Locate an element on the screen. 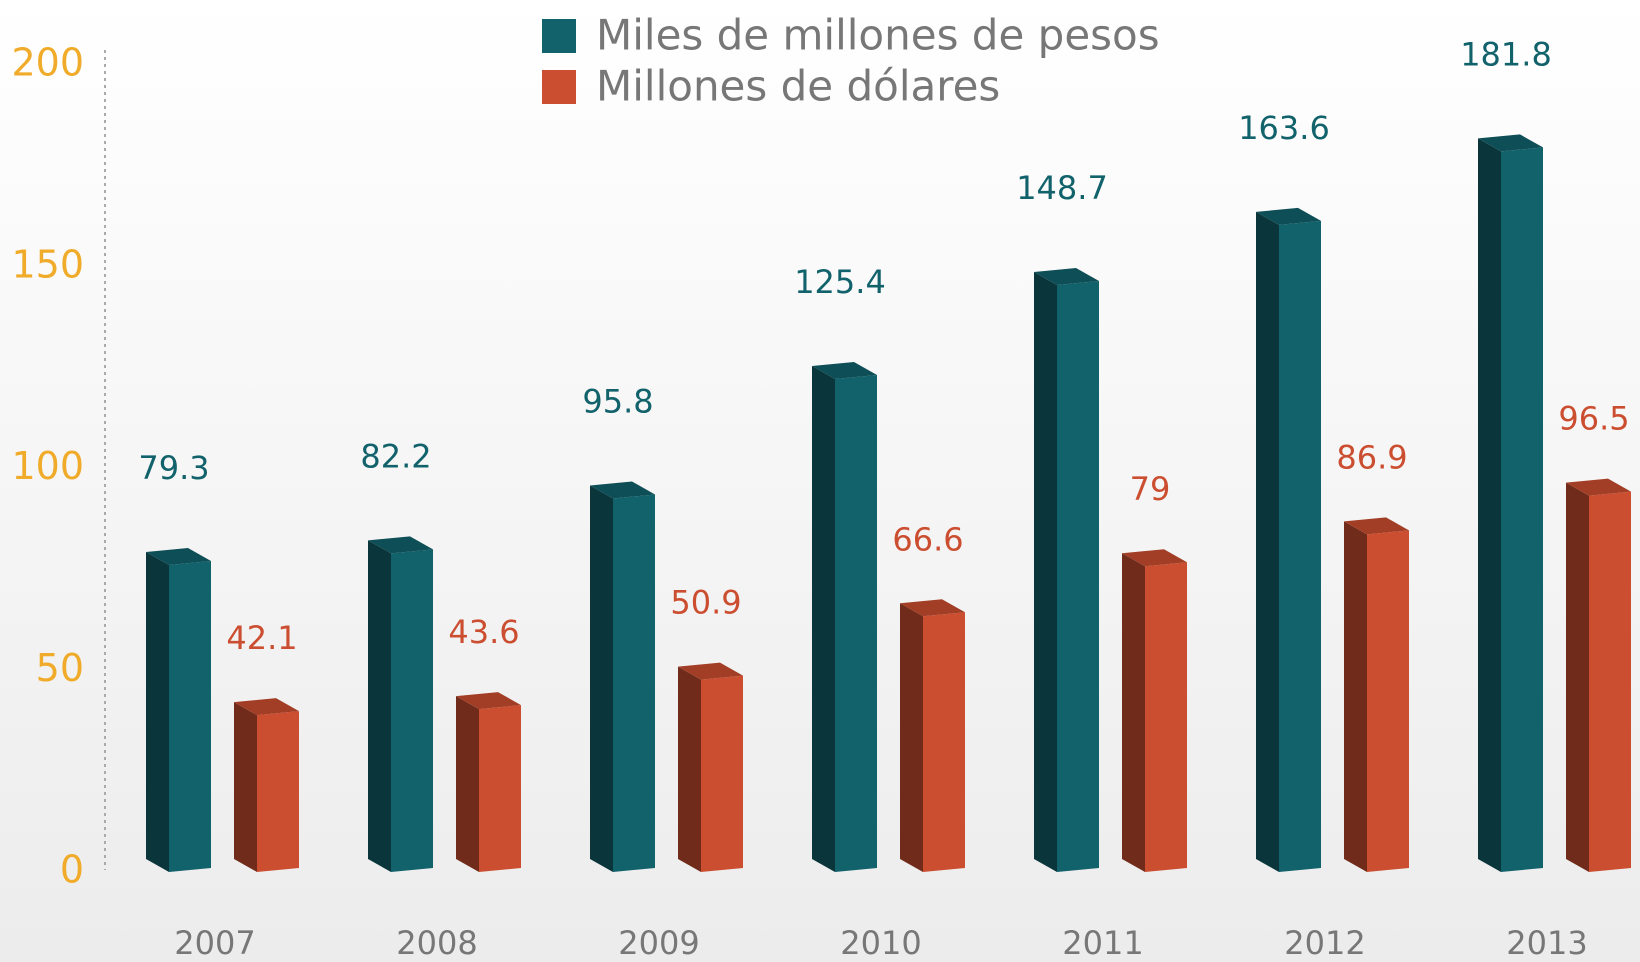 The image size is (1640, 962). y-tick-label: 50 is located at coordinates (60, 668).